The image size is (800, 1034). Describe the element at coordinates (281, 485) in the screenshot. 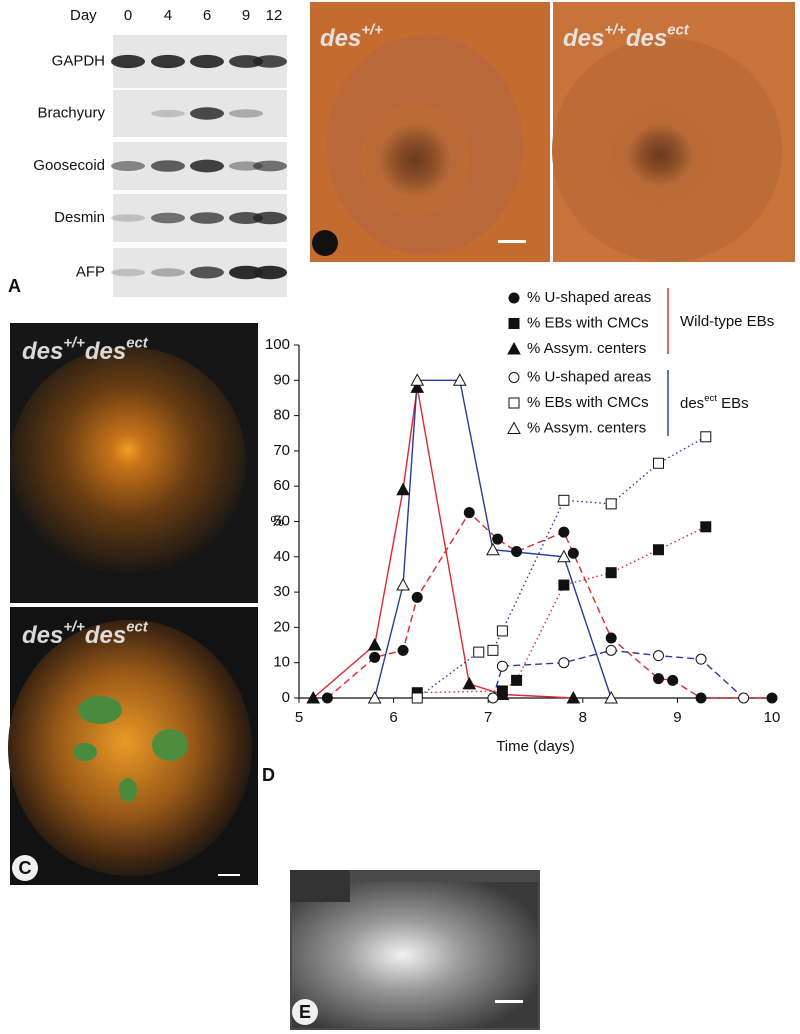

I see `y-tick-label: 60` at that location.